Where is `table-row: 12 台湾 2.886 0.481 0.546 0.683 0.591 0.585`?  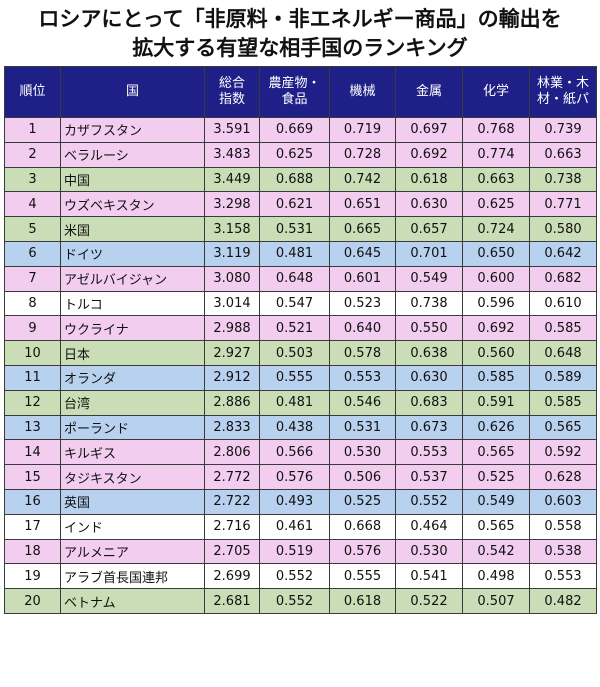
table-row: 12 台湾 2.886 0.481 0.546 0.683 0.591 0.585 is located at coordinates (300, 402).